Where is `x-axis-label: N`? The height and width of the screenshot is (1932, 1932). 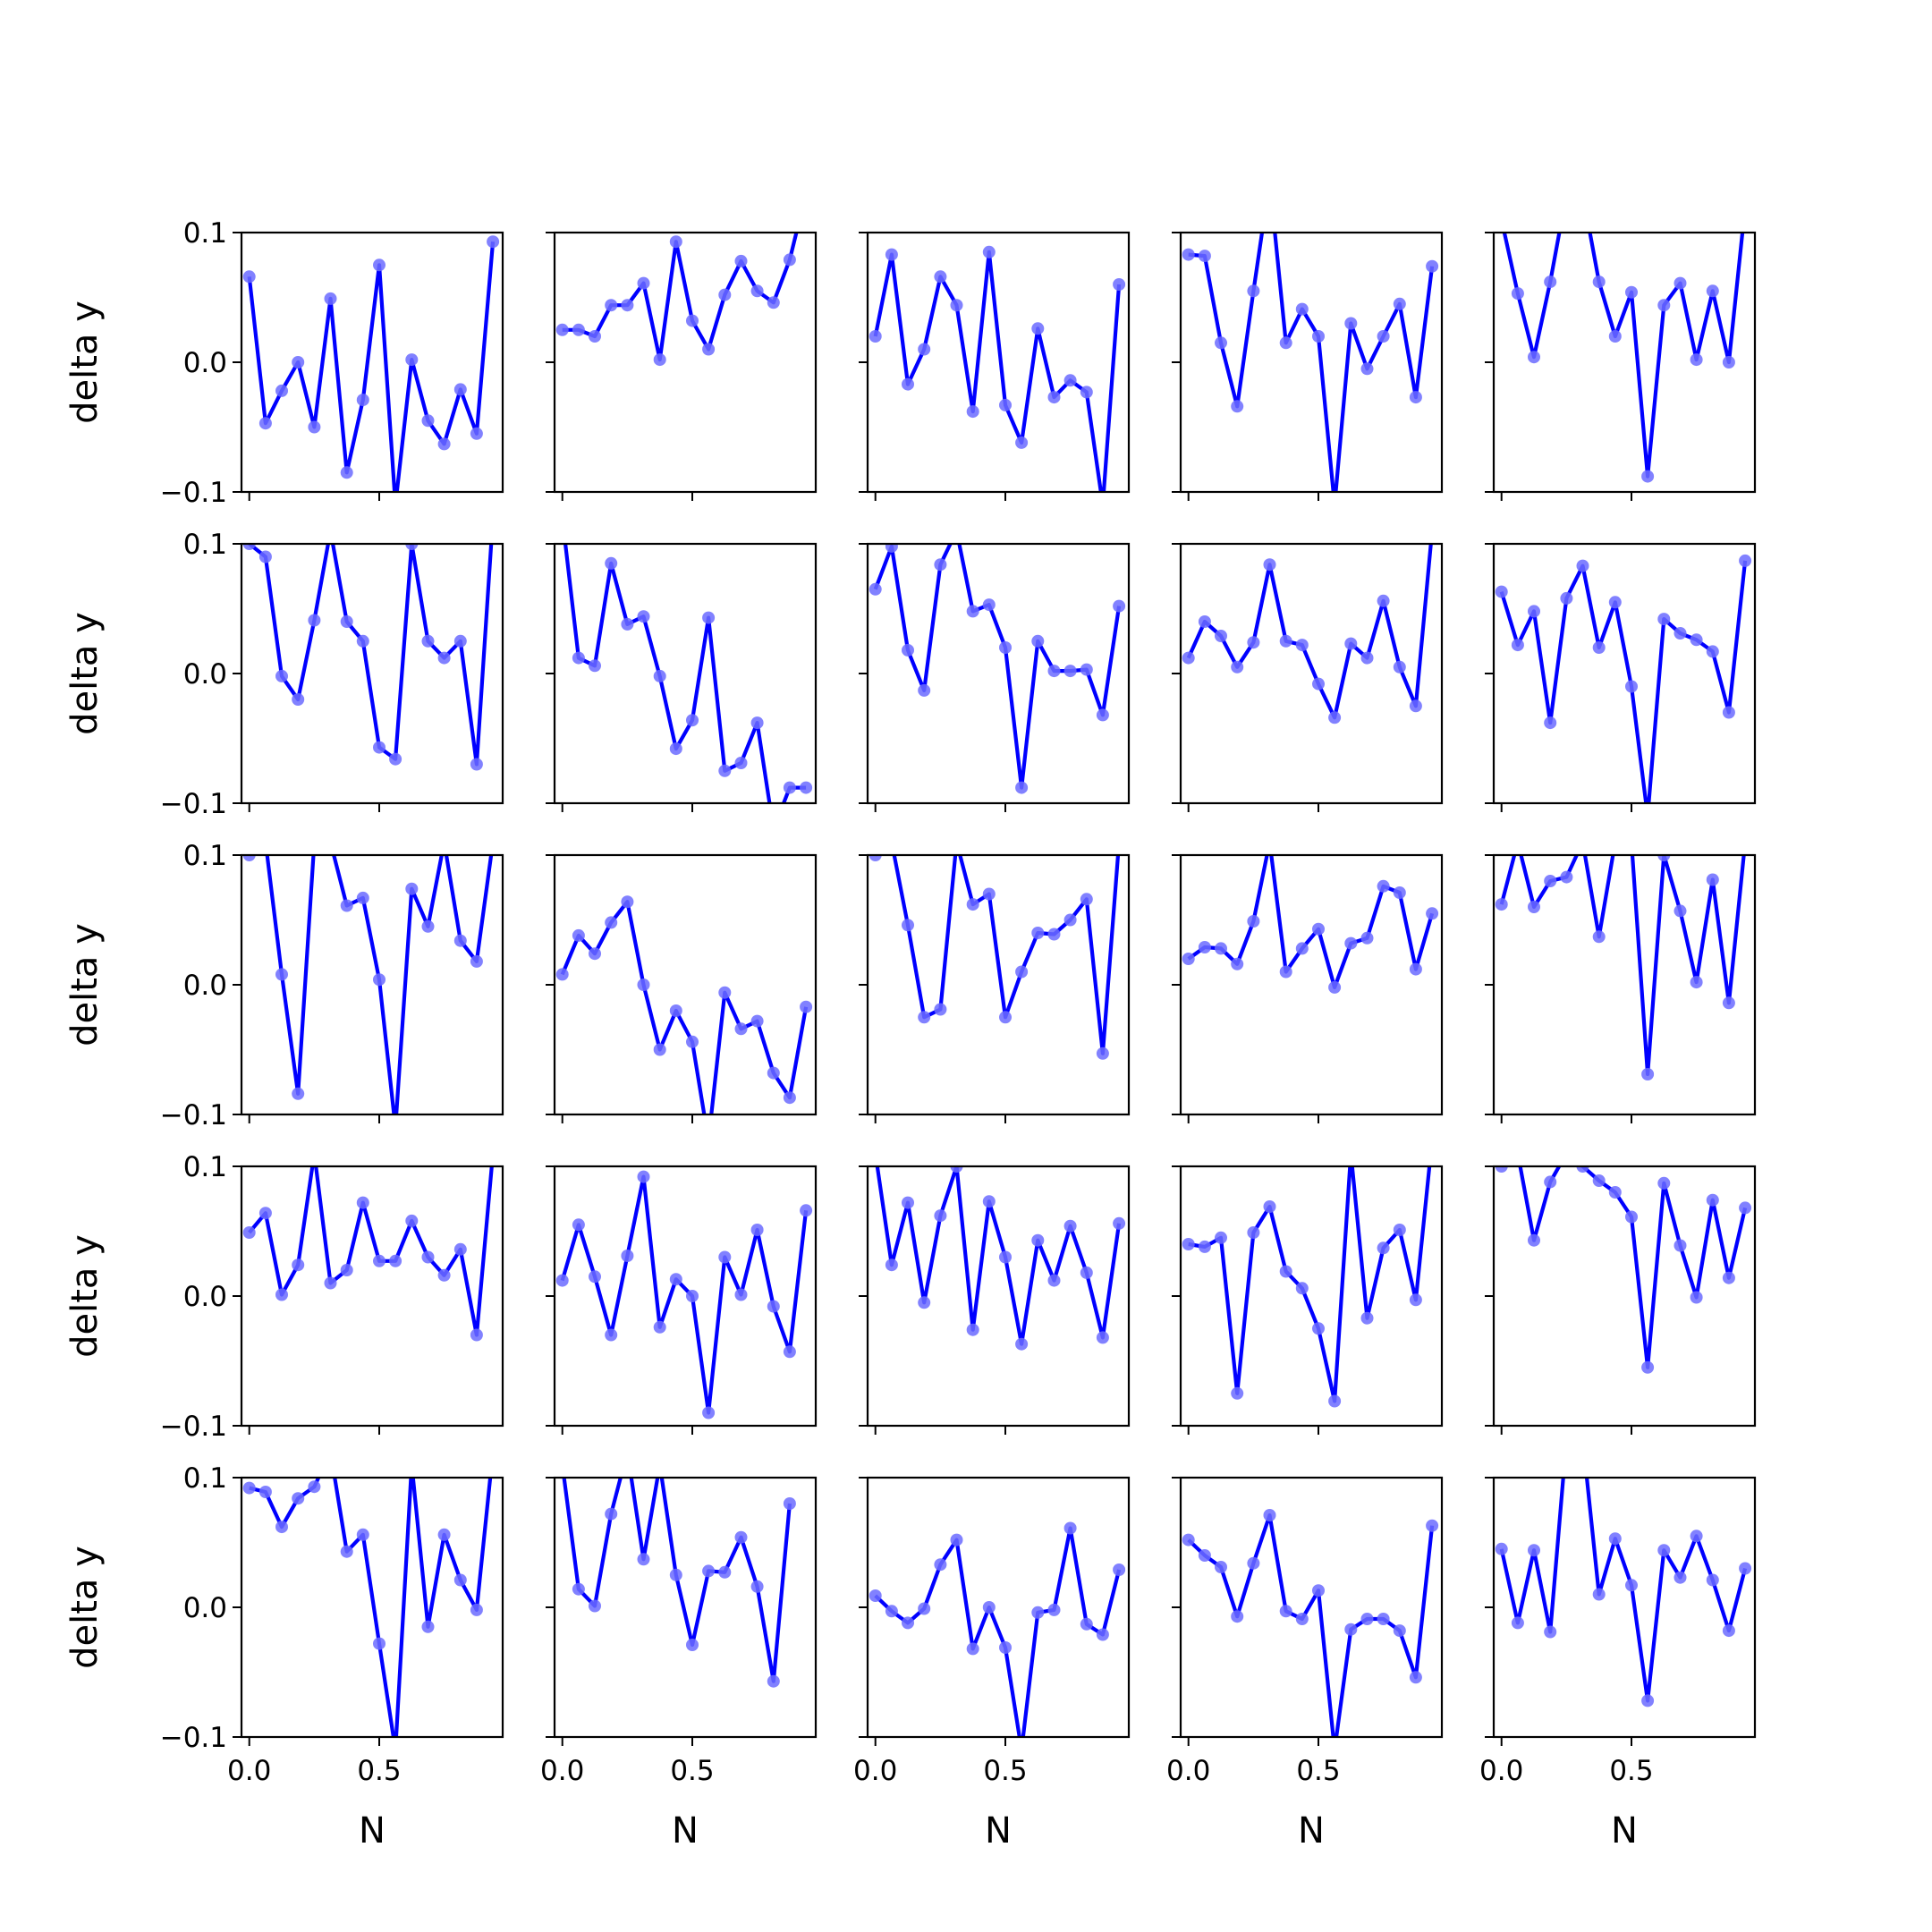 x-axis-label: N is located at coordinates (1311, 1831).